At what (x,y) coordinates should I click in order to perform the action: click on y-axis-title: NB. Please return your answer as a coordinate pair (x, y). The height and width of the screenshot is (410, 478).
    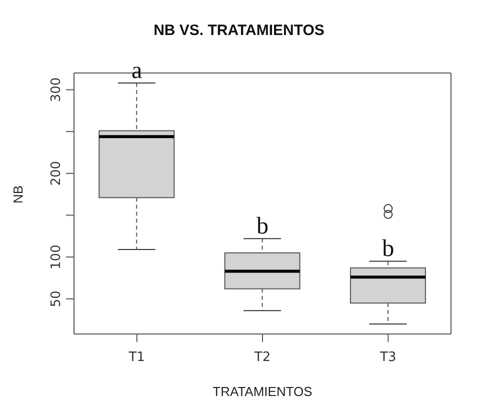
    Looking at the image, I should click on (18, 194).